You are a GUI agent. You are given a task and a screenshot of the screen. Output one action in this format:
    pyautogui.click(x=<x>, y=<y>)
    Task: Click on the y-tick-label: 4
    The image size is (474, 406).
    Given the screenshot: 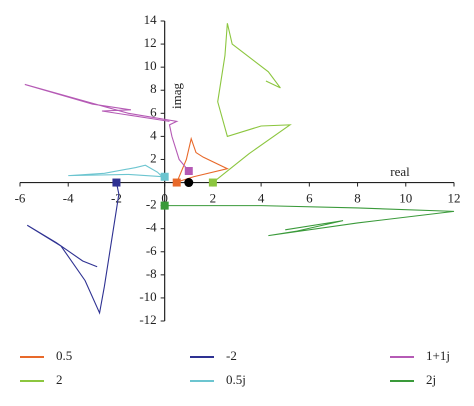 What is the action you would take?
    pyautogui.click(x=153, y=134)
    